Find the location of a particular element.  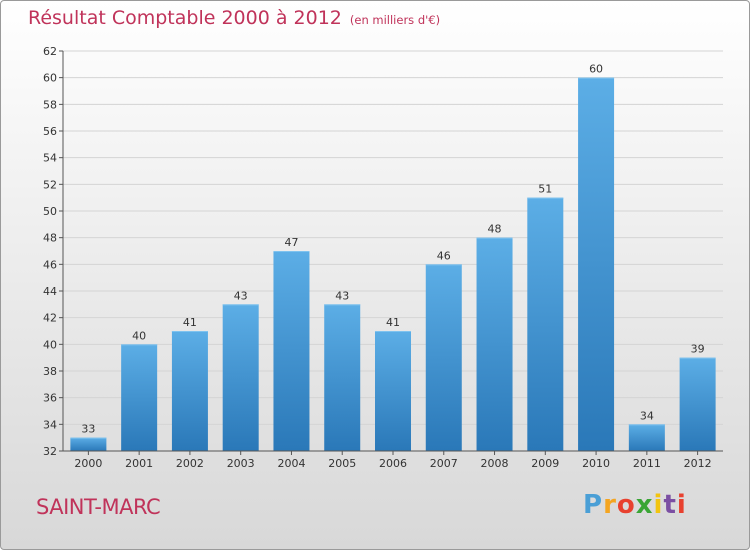

y-axis-ticks: 32 34 36 38 40 42 44 46 48 50 52 54 56 58 60 62 is located at coordinates (53, 251).